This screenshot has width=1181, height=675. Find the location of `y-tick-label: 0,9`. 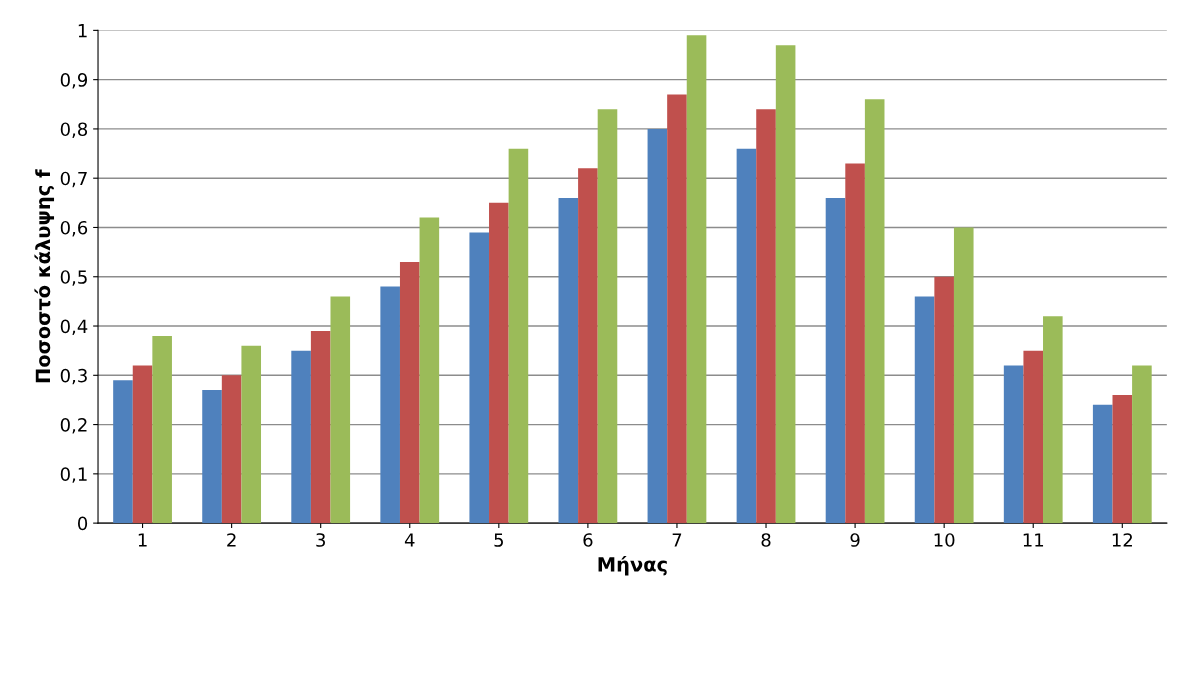

y-tick-label: 0,9 is located at coordinates (74, 81).